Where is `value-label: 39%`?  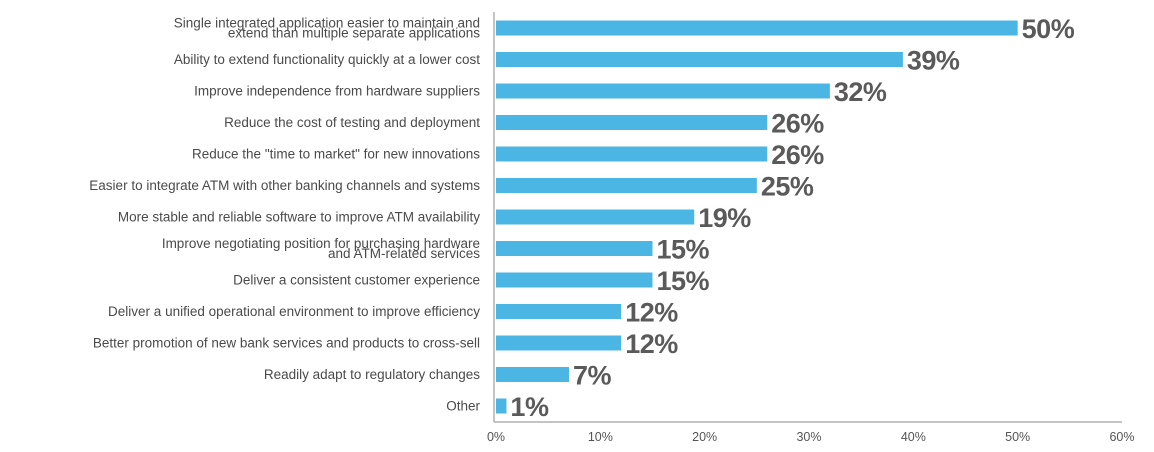 value-label: 39% is located at coordinates (933, 61).